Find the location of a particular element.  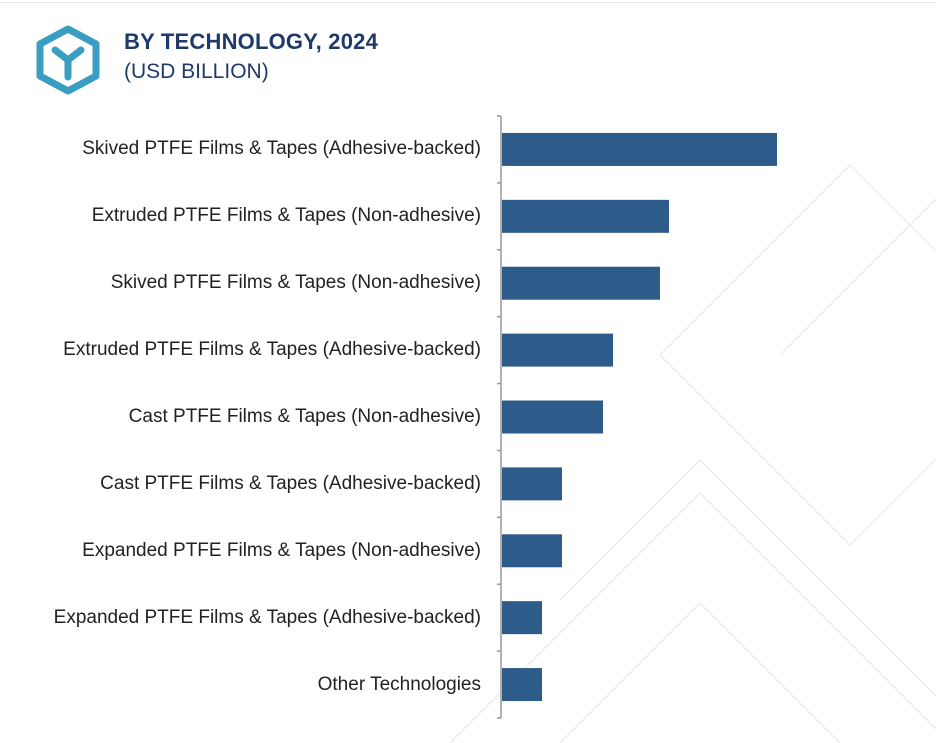

brand-logo-icon is located at coordinates (68, 60).